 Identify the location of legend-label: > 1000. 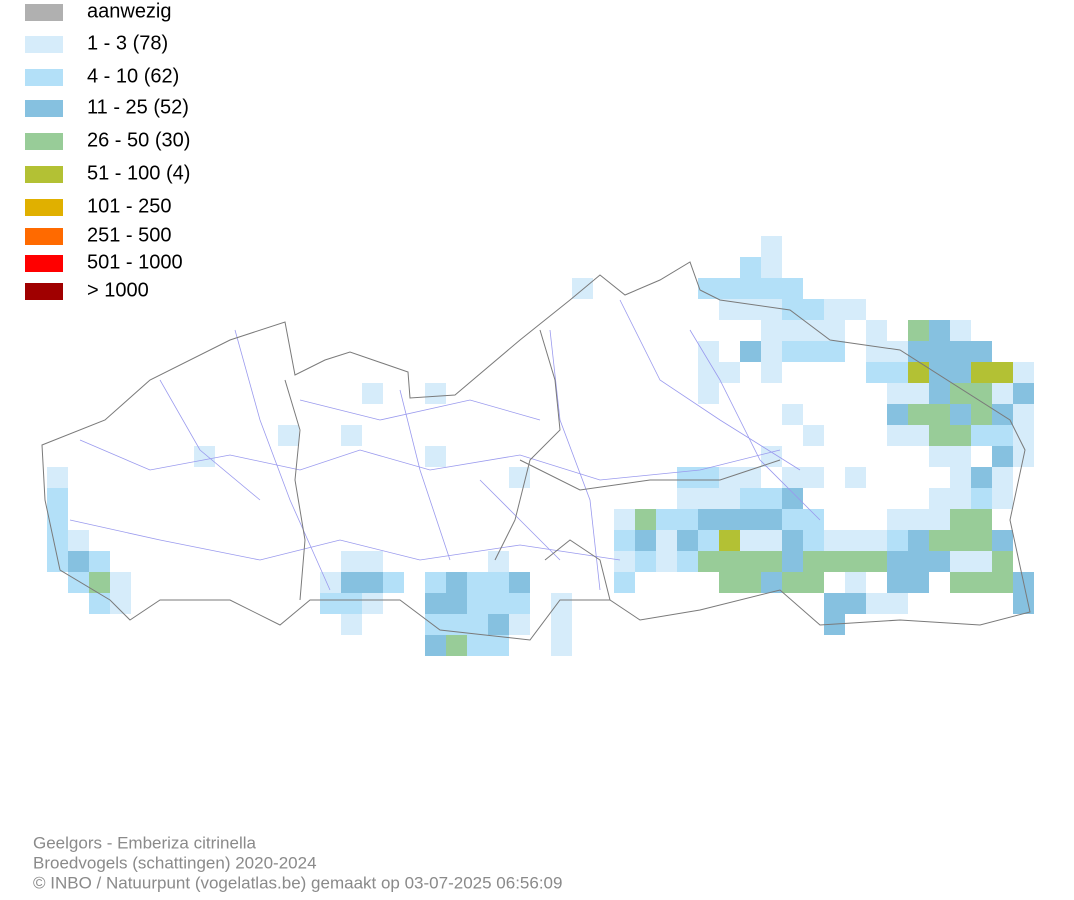
(118, 290).